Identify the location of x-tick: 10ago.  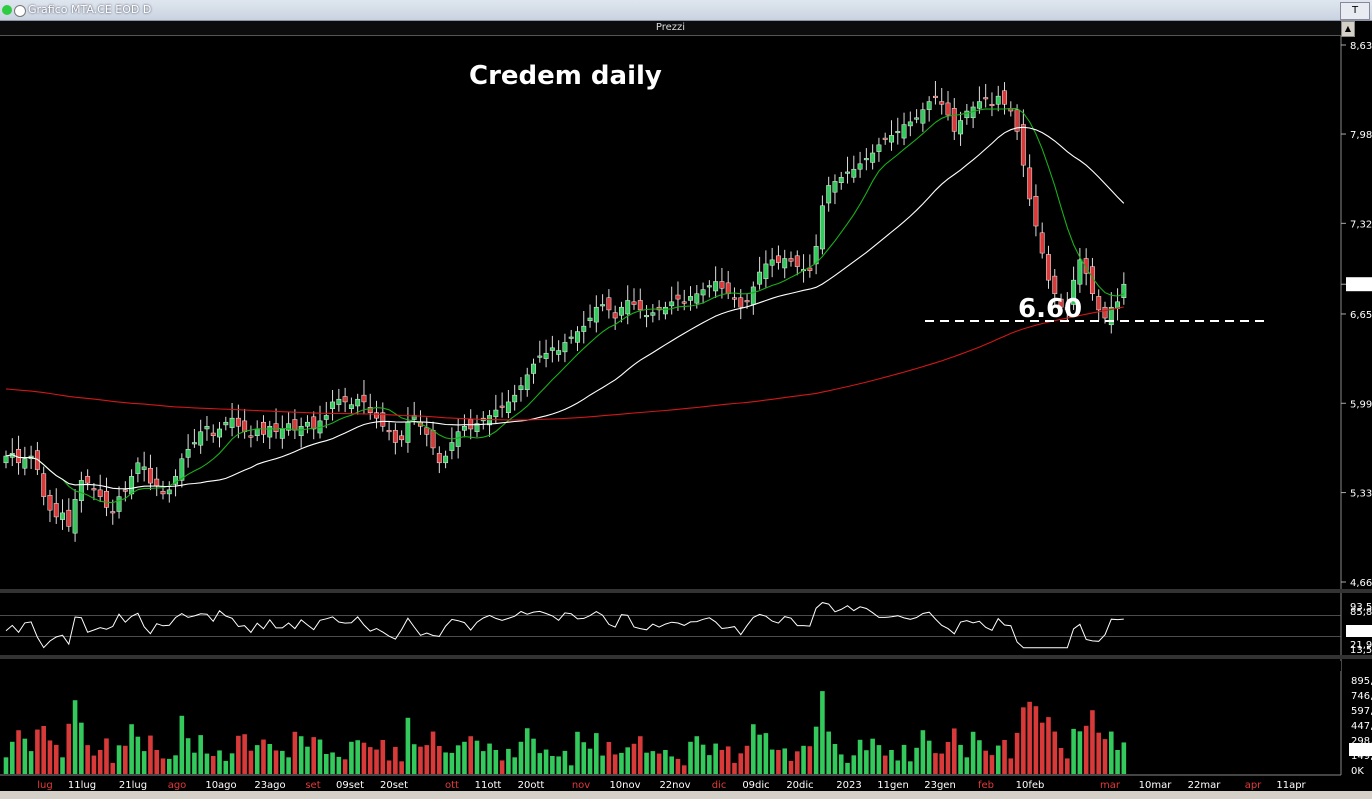
(220, 785).